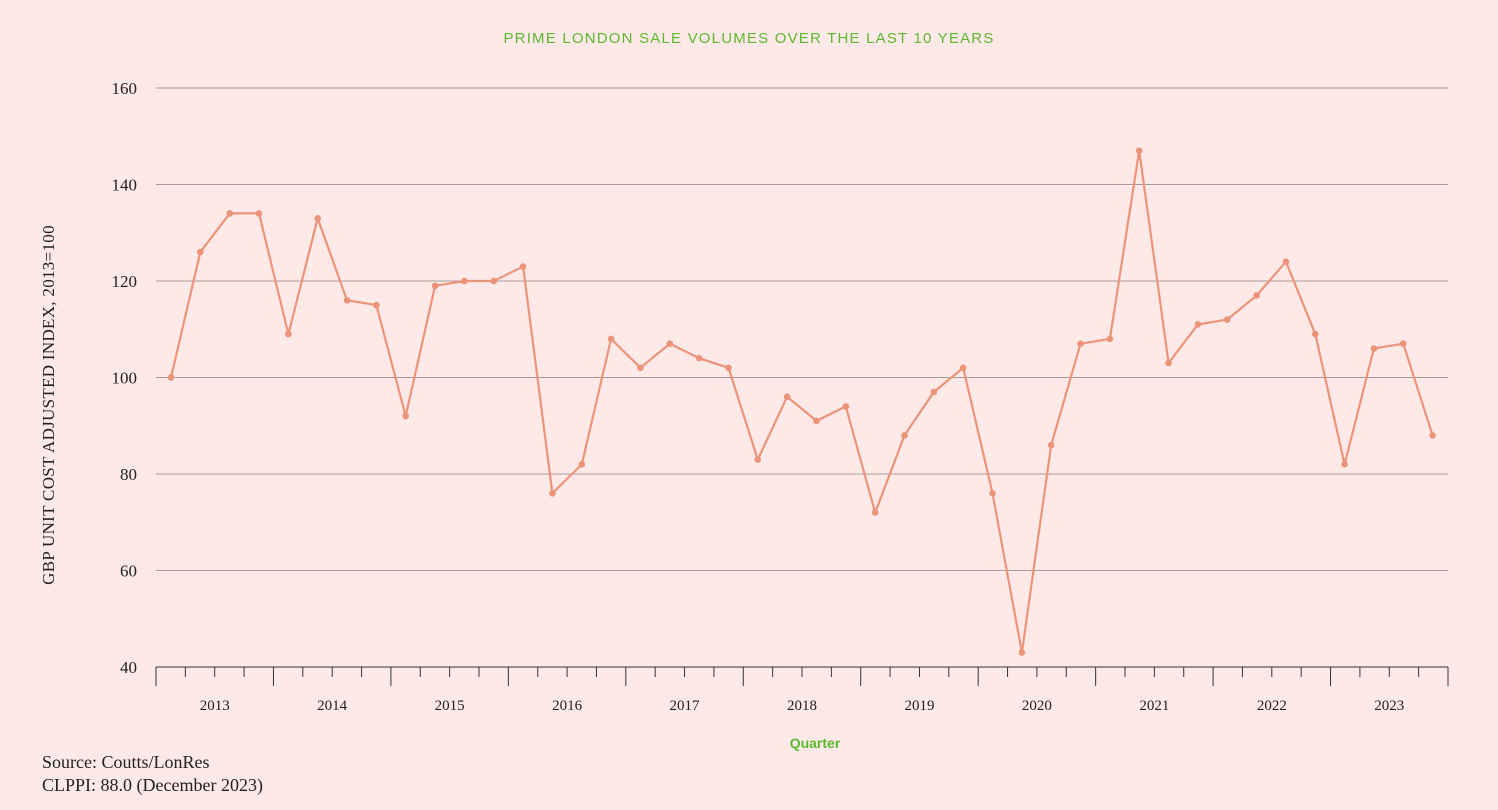 This screenshot has width=1498, height=810. What do you see at coordinates (128, 667) in the screenshot?
I see `y-tick-label-40: 40` at bounding box center [128, 667].